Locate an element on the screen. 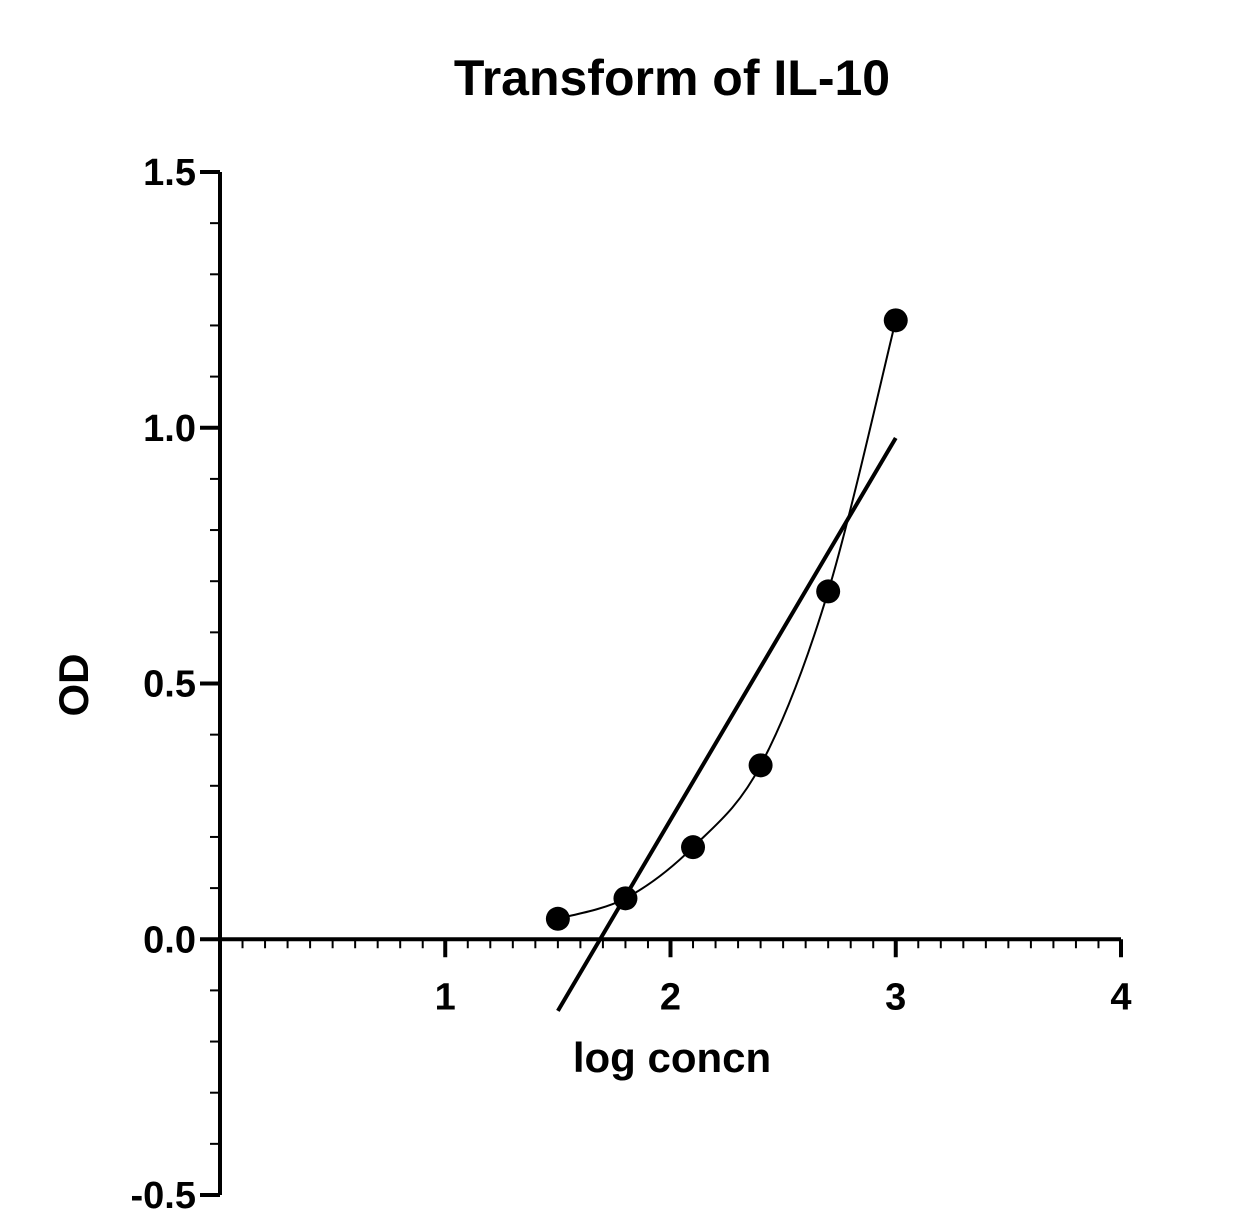  linear-fit-line is located at coordinates (727, 724).